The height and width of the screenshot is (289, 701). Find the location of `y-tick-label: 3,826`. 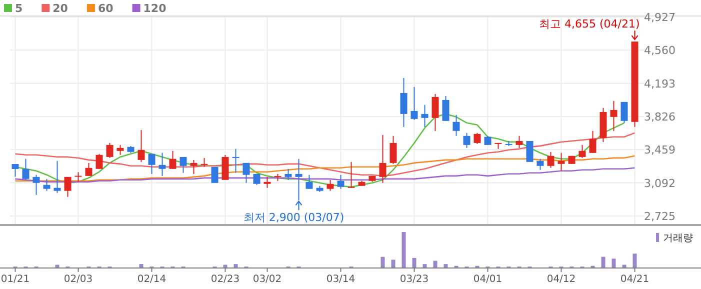

y-tick-label: 3,826 is located at coordinates (660, 117).